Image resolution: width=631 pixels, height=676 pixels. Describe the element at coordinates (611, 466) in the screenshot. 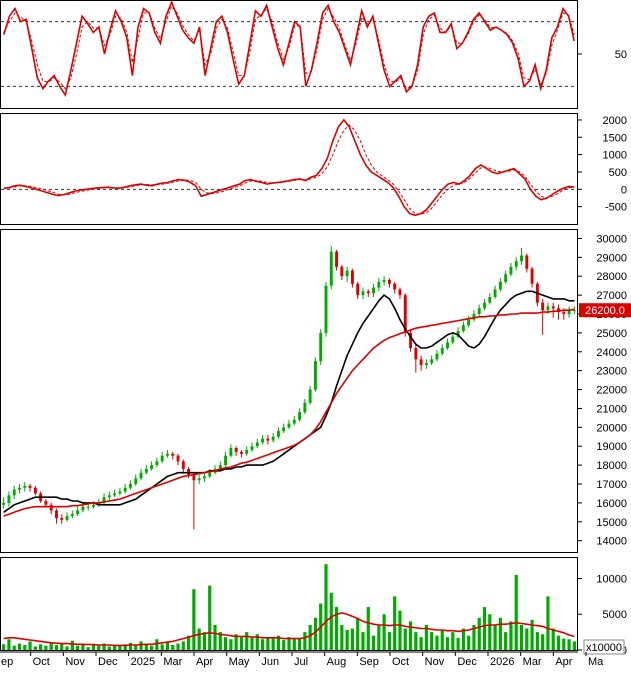

I see `price-tick-label: 18000` at that location.